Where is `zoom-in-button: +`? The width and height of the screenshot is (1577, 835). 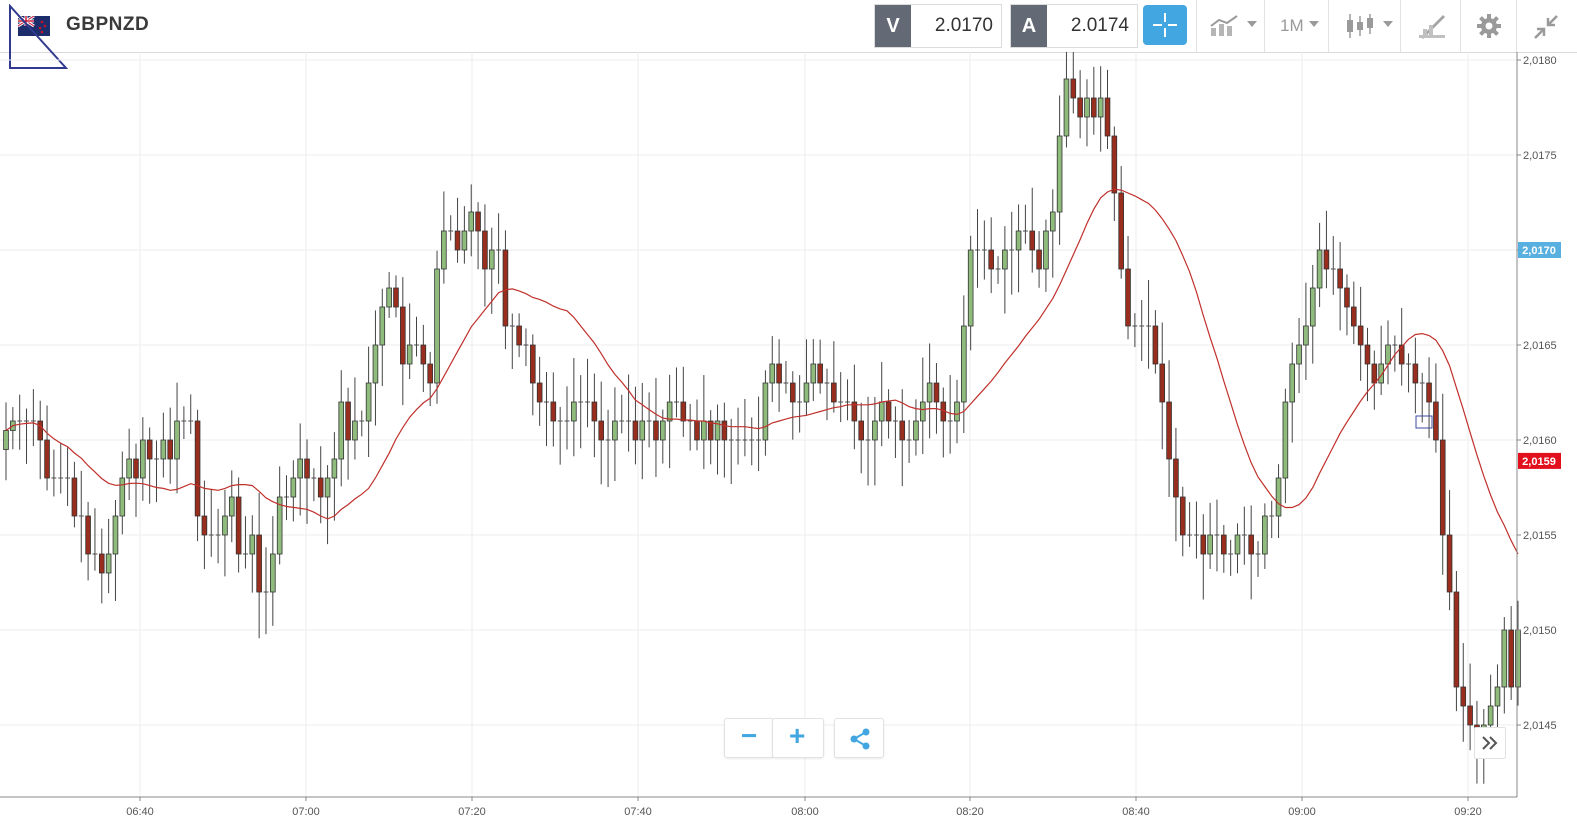
zoom-in-button: + is located at coordinates (798, 738).